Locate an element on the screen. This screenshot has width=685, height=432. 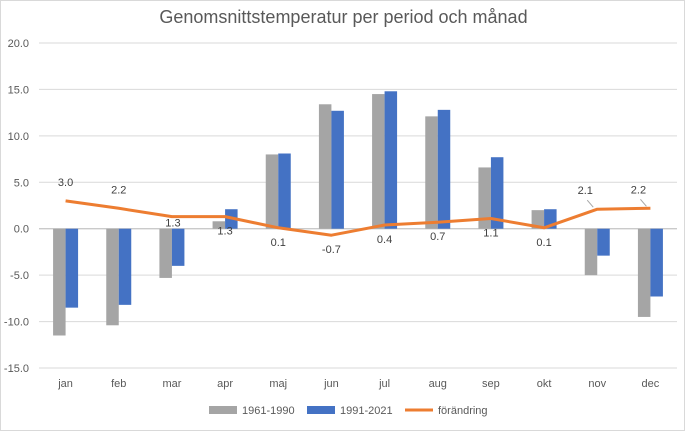
x-tick-label: apr is located at coordinates (225, 384).